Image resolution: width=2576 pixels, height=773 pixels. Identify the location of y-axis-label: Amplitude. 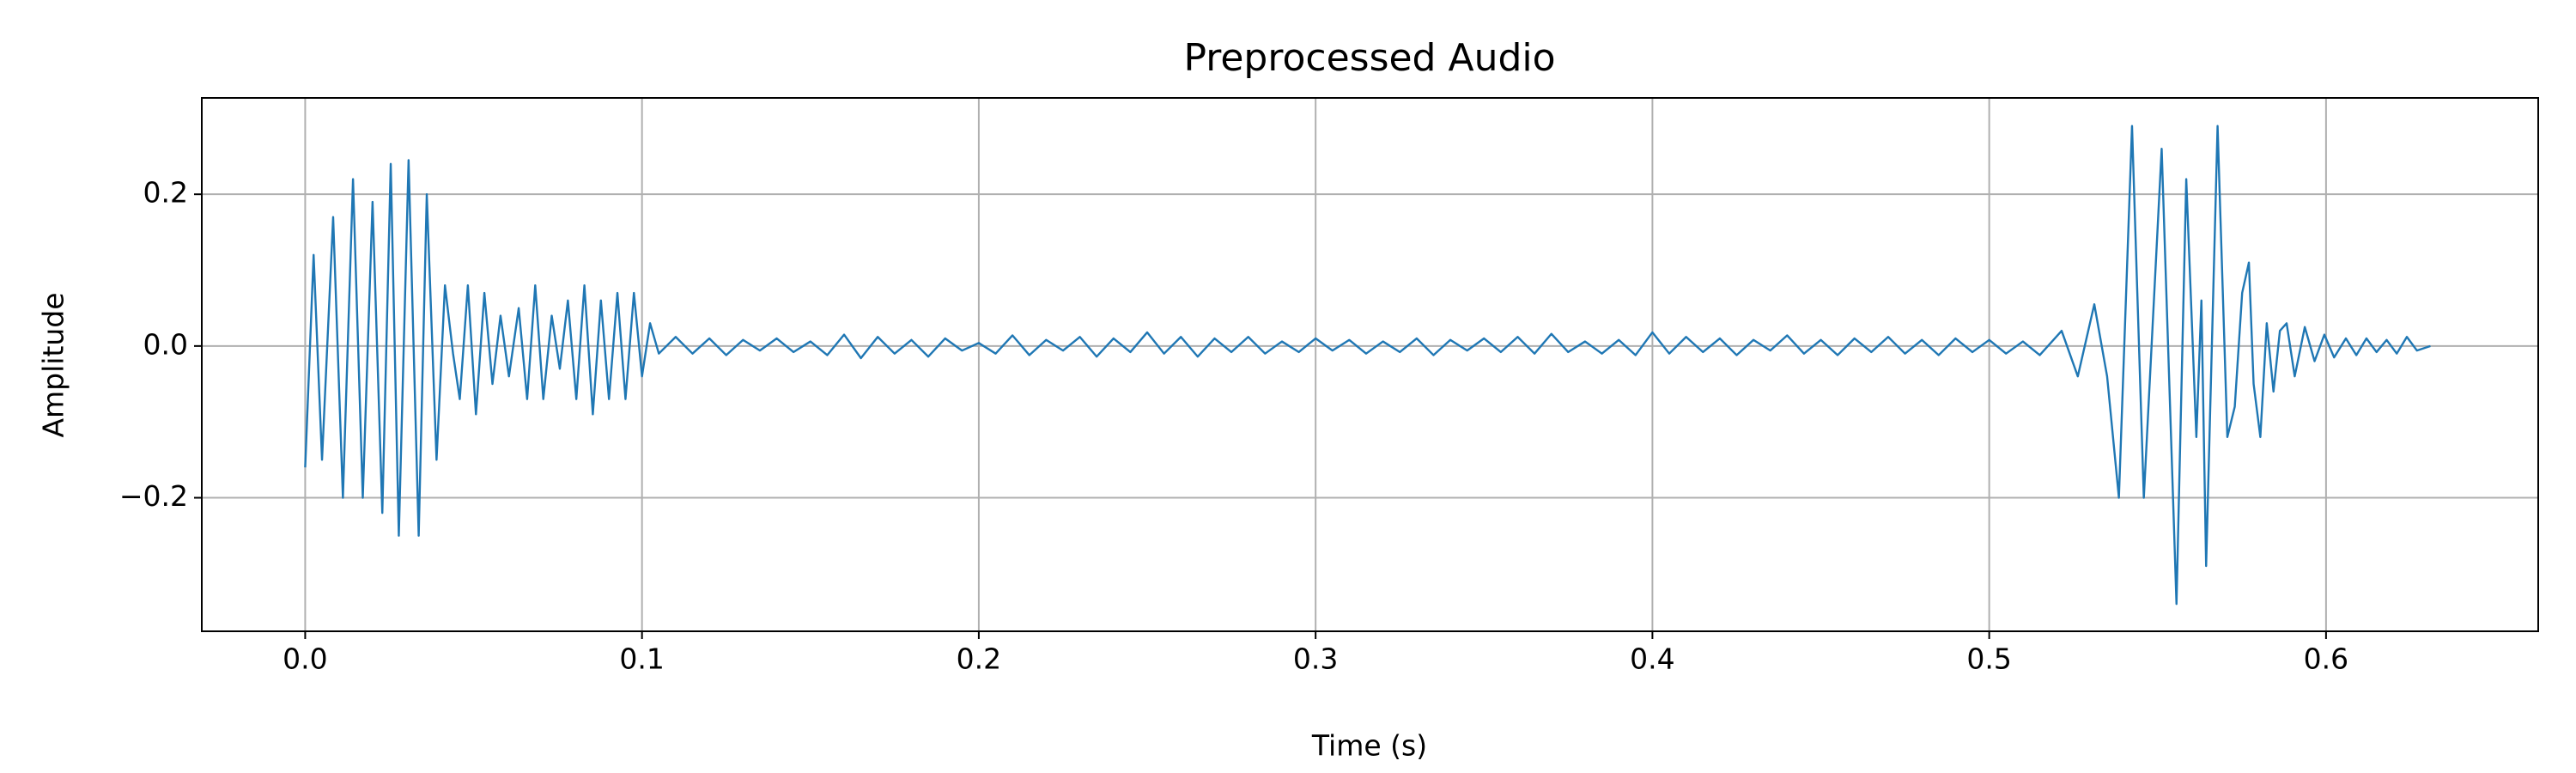
(53, 364).